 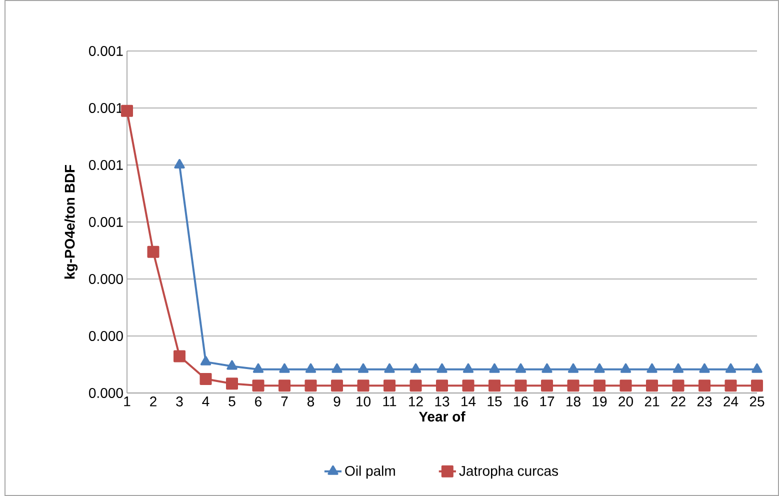 What do you see at coordinates (258, 401) in the screenshot?
I see `x-tick-label: 6` at bounding box center [258, 401].